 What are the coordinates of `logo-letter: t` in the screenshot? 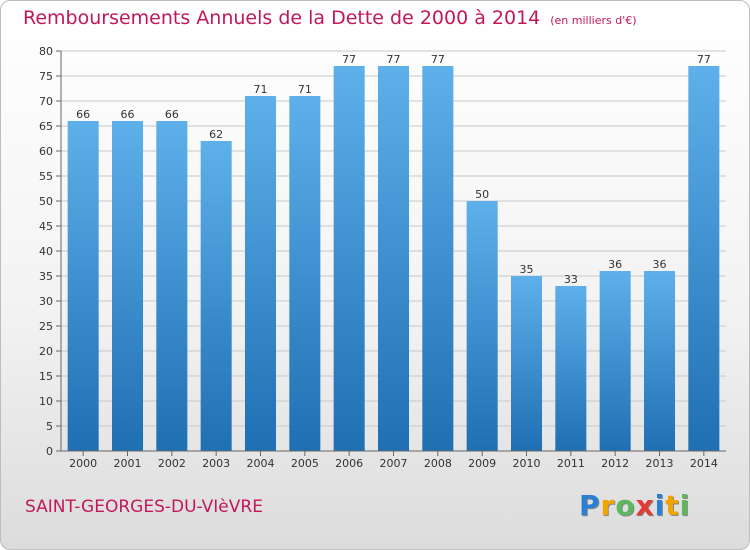 It's located at (672, 505).